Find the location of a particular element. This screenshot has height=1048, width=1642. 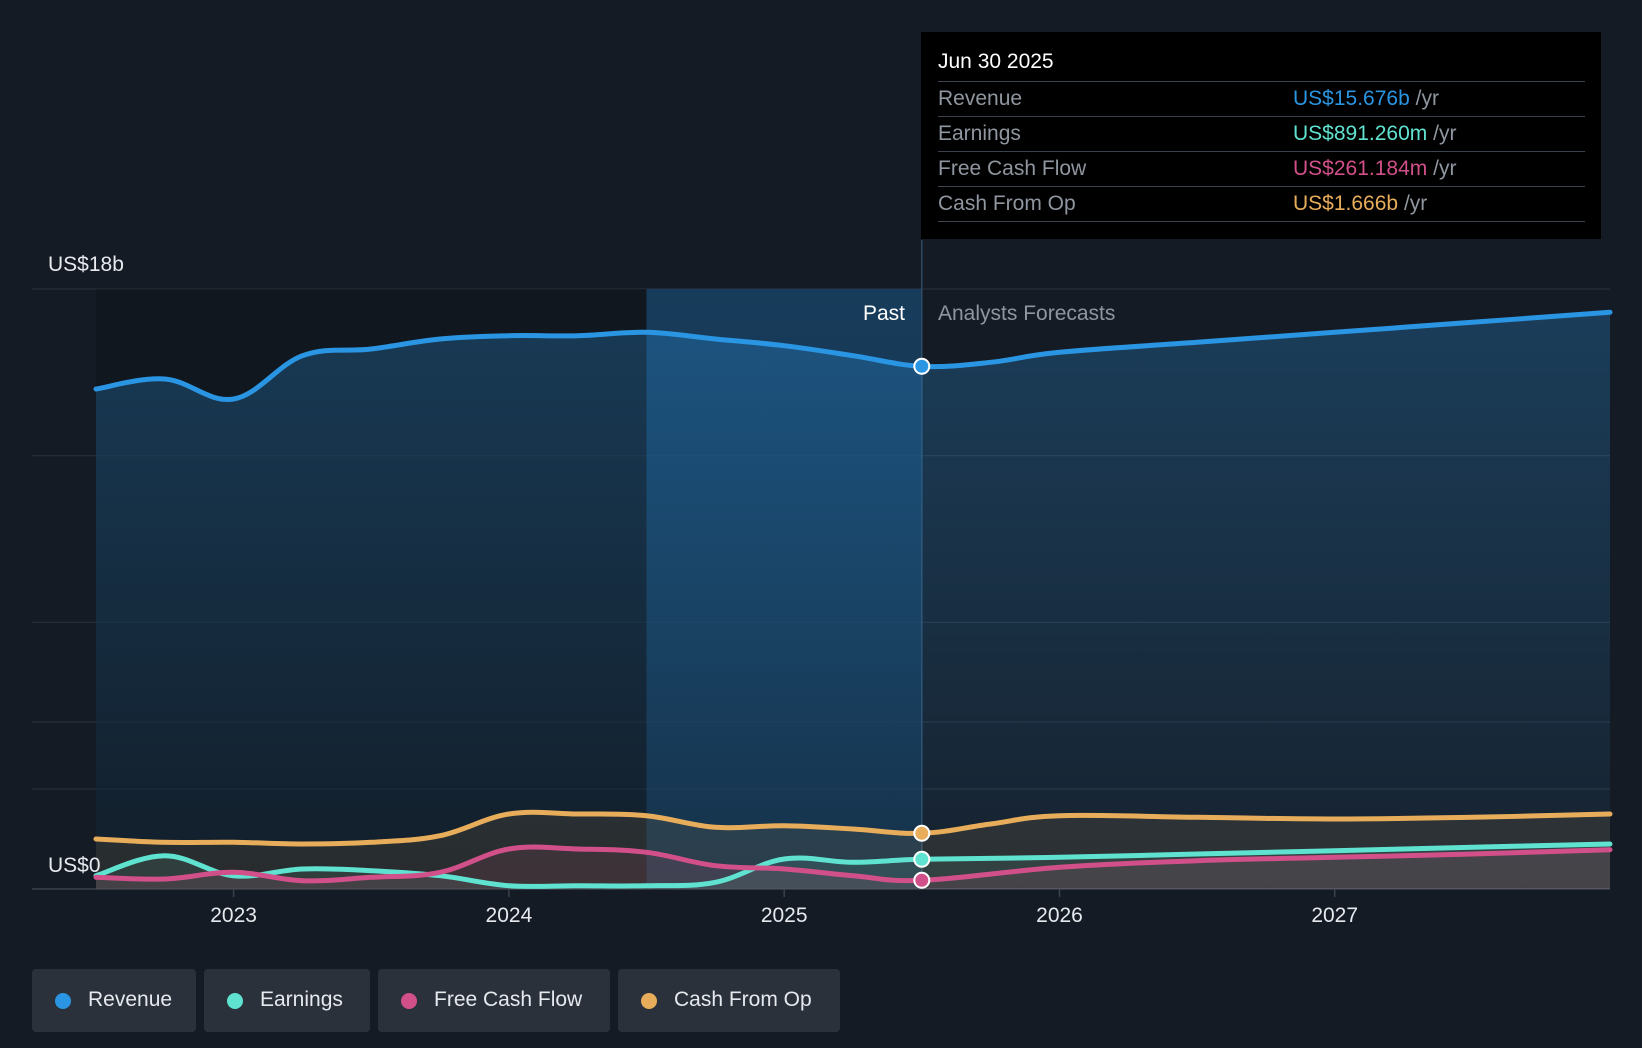

marker-layer is located at coordinates (922, 623).